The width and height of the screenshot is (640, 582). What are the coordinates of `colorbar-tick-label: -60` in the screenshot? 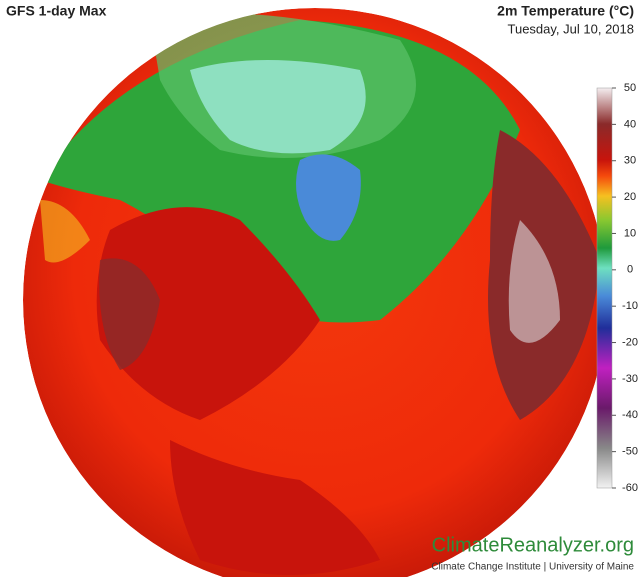 It's located at (630, 488).